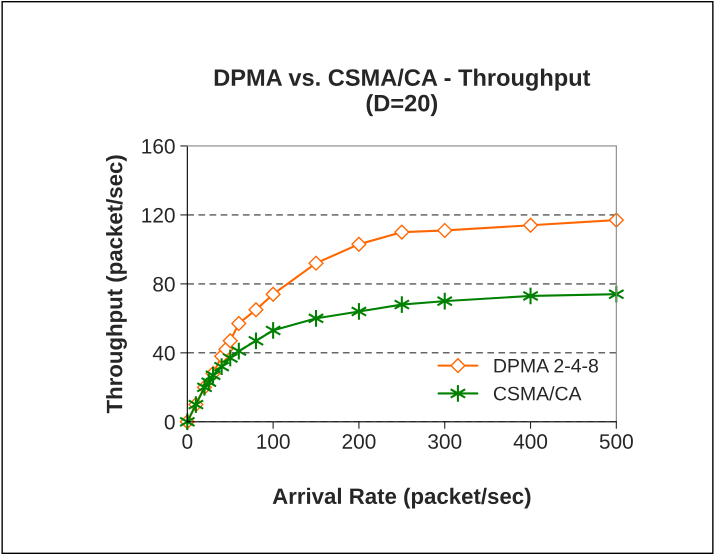 The image size is (715, 555). Describe the element at coordinates (273, 441) in the screenshot. I see `x-tick-label: 100` at that location.